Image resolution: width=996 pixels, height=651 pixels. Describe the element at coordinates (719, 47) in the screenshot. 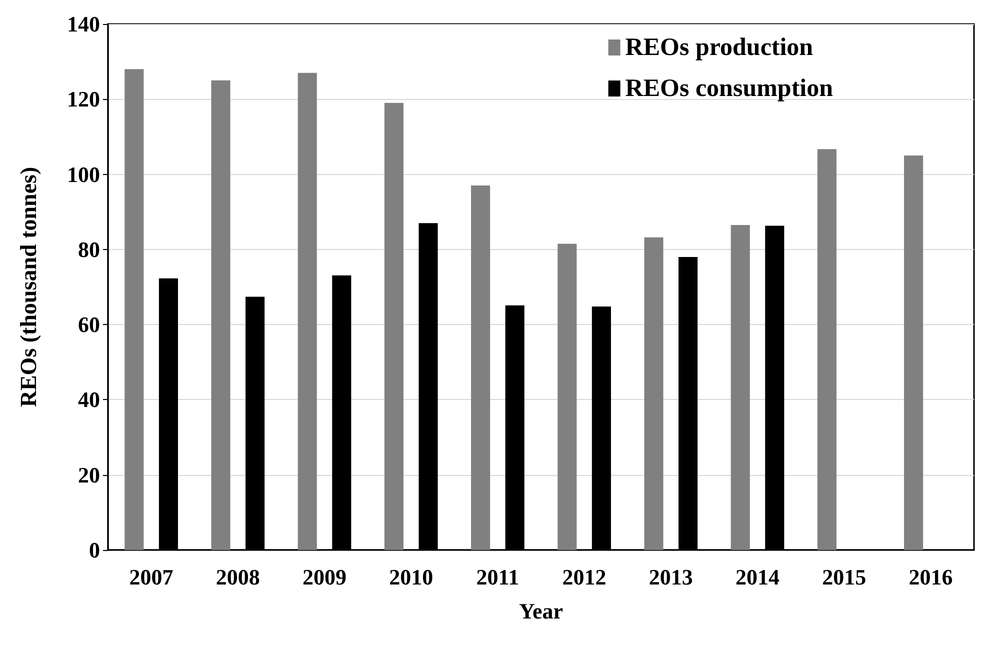

I see `legend-label: REOs production` at that location.